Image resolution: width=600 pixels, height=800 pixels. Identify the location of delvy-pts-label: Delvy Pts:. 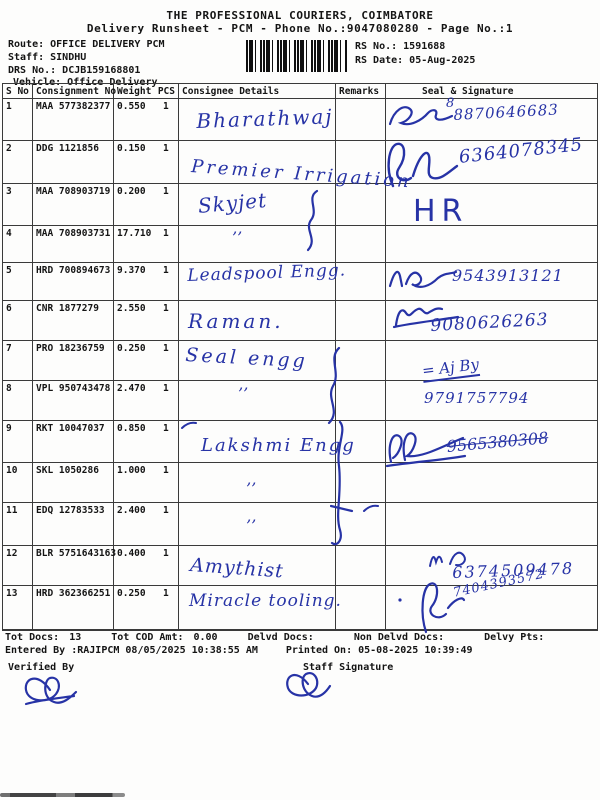
(514, 637).